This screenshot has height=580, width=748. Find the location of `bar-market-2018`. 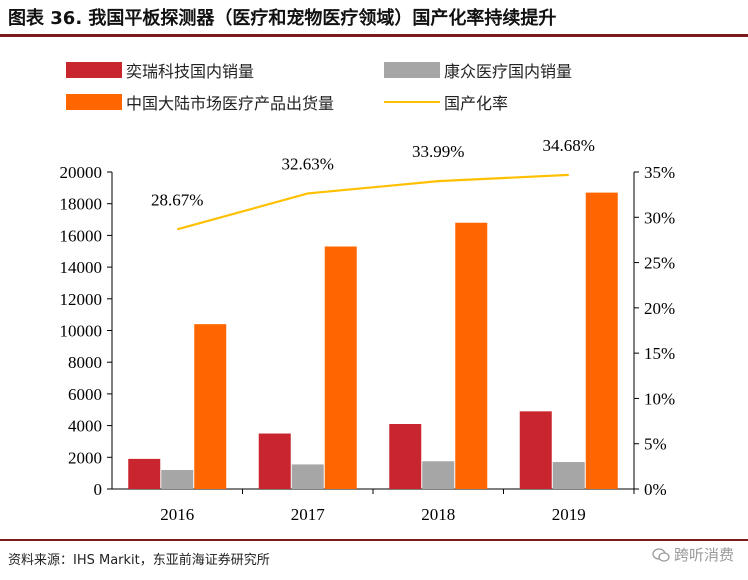

bar-market-2018 is located at coordinates (471, 355).